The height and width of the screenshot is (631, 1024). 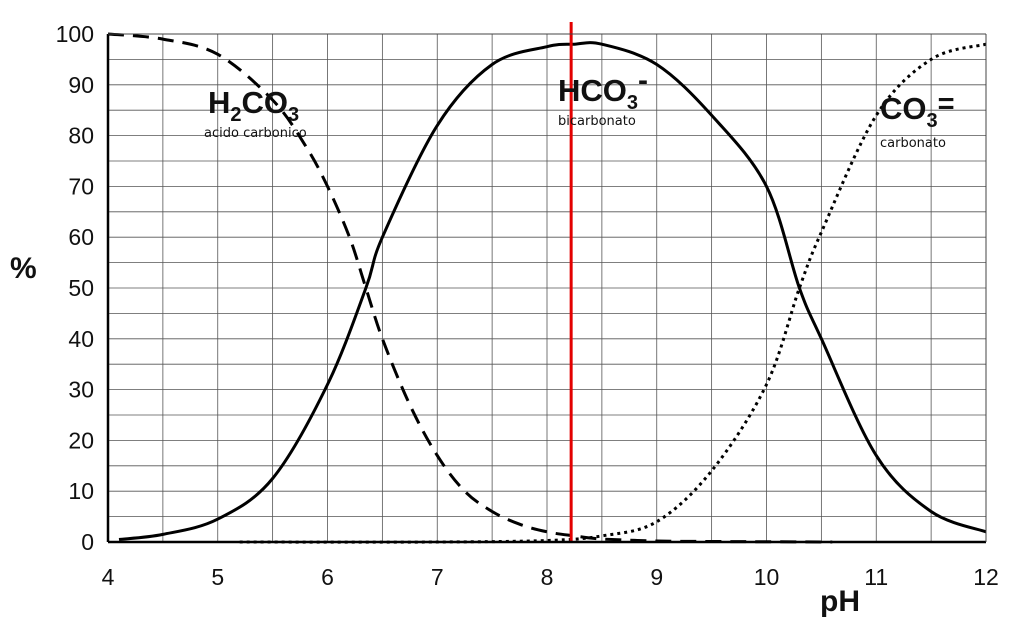 What do you see at coordinates (986, 577) in the screenshot?
I see `x-tick-label: 12` at bounding box center [986, 577].